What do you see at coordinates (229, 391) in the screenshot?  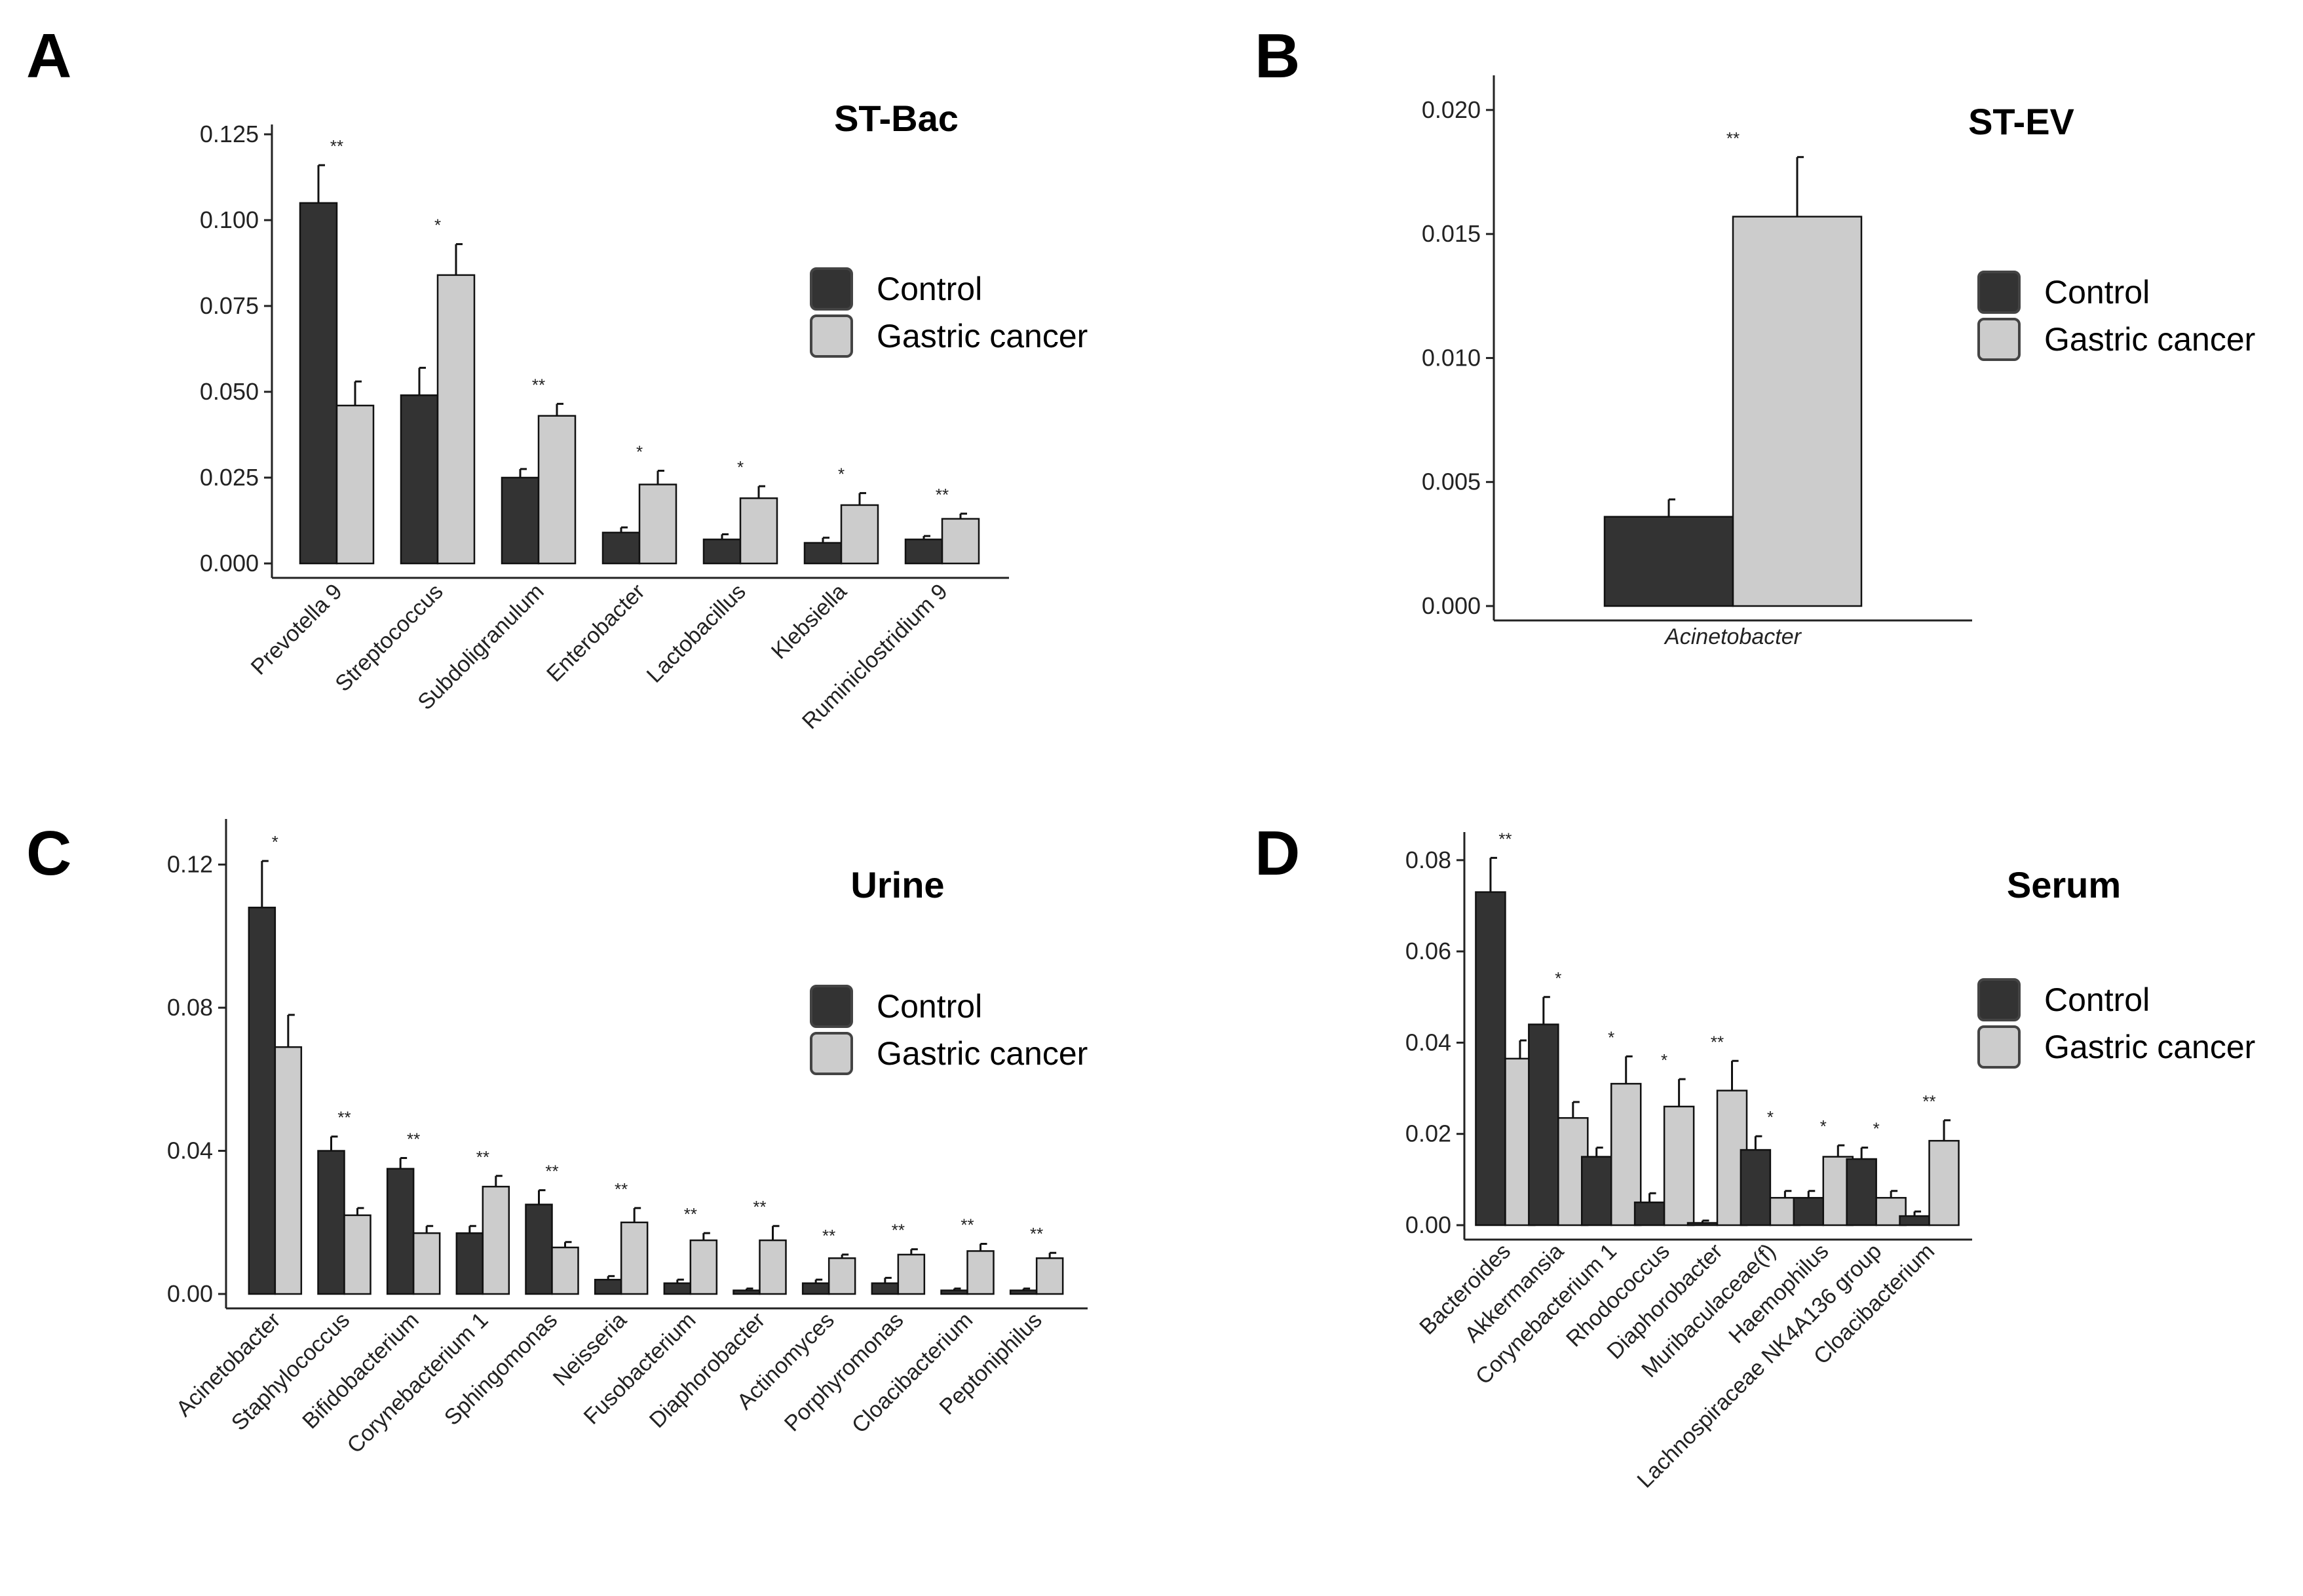 I see `y-tick-label: 0.050` at bounding box center [229, 391].